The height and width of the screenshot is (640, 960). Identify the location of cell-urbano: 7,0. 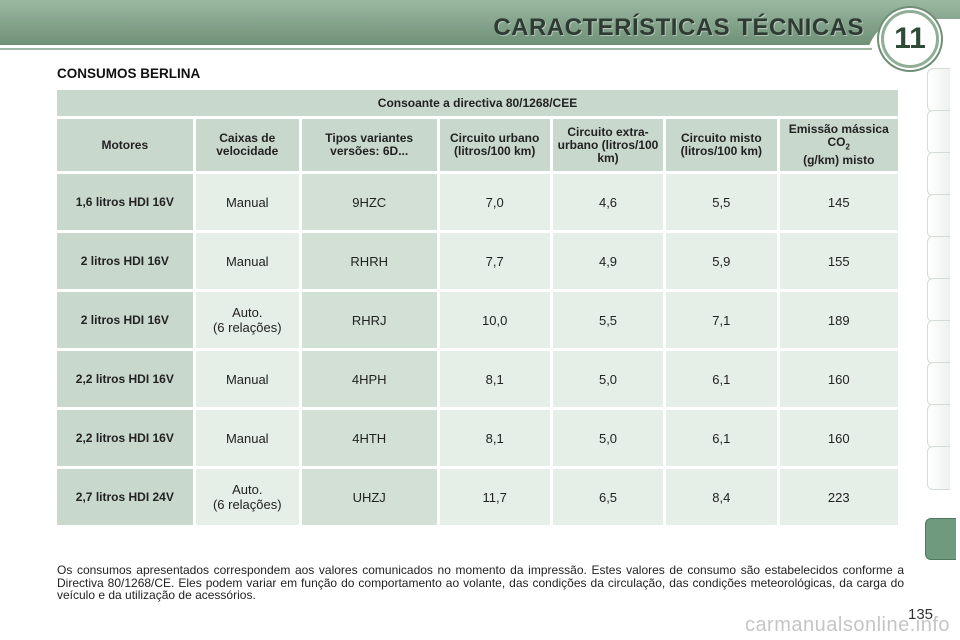
(494, 202).